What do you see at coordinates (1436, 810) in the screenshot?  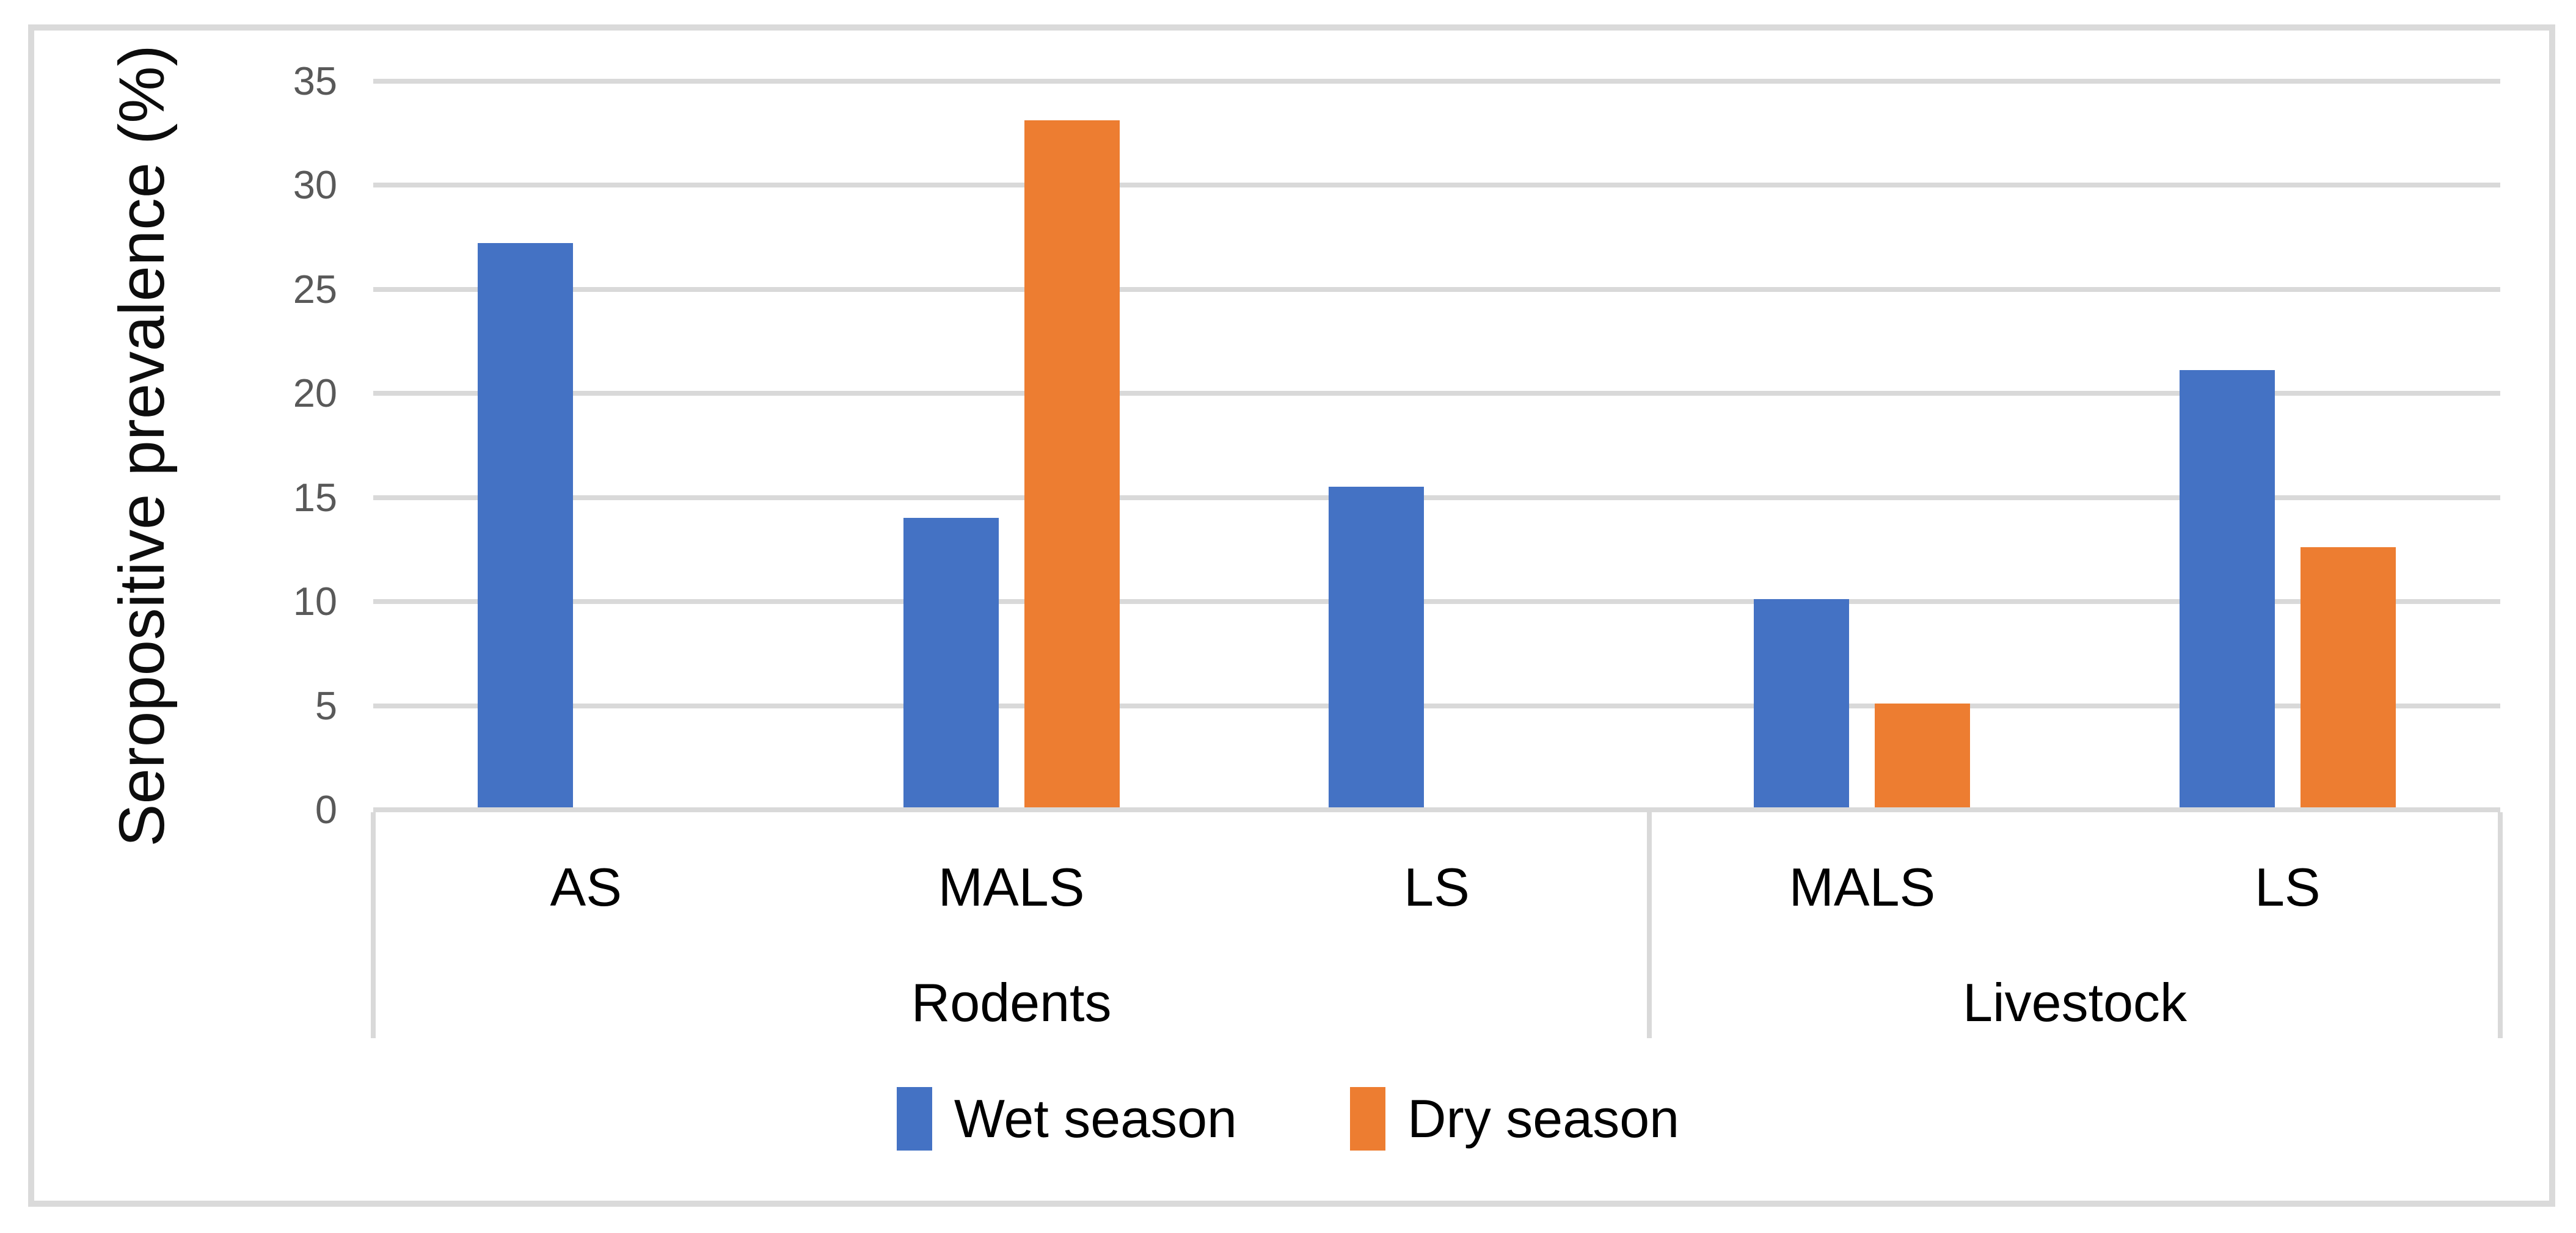 I see `x-axis-line` at bounding box center [1436, 810].